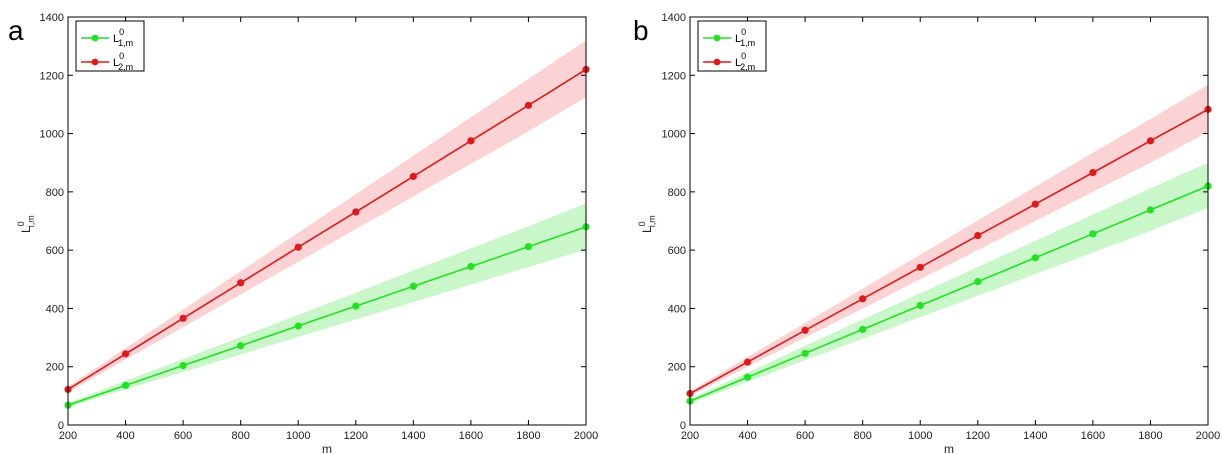 Image resolution: width=1222 pixels, height=454 pixels. I want to click on x-axis-label: m, so click(327, 448).